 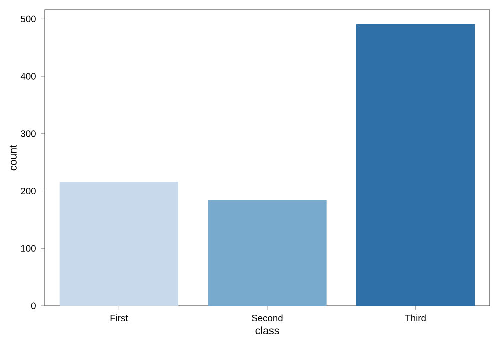 What do you see at coordinates (33, 306) in the screenshot?
I see `y-tick-label: 0` at bounding box center [33, 306].